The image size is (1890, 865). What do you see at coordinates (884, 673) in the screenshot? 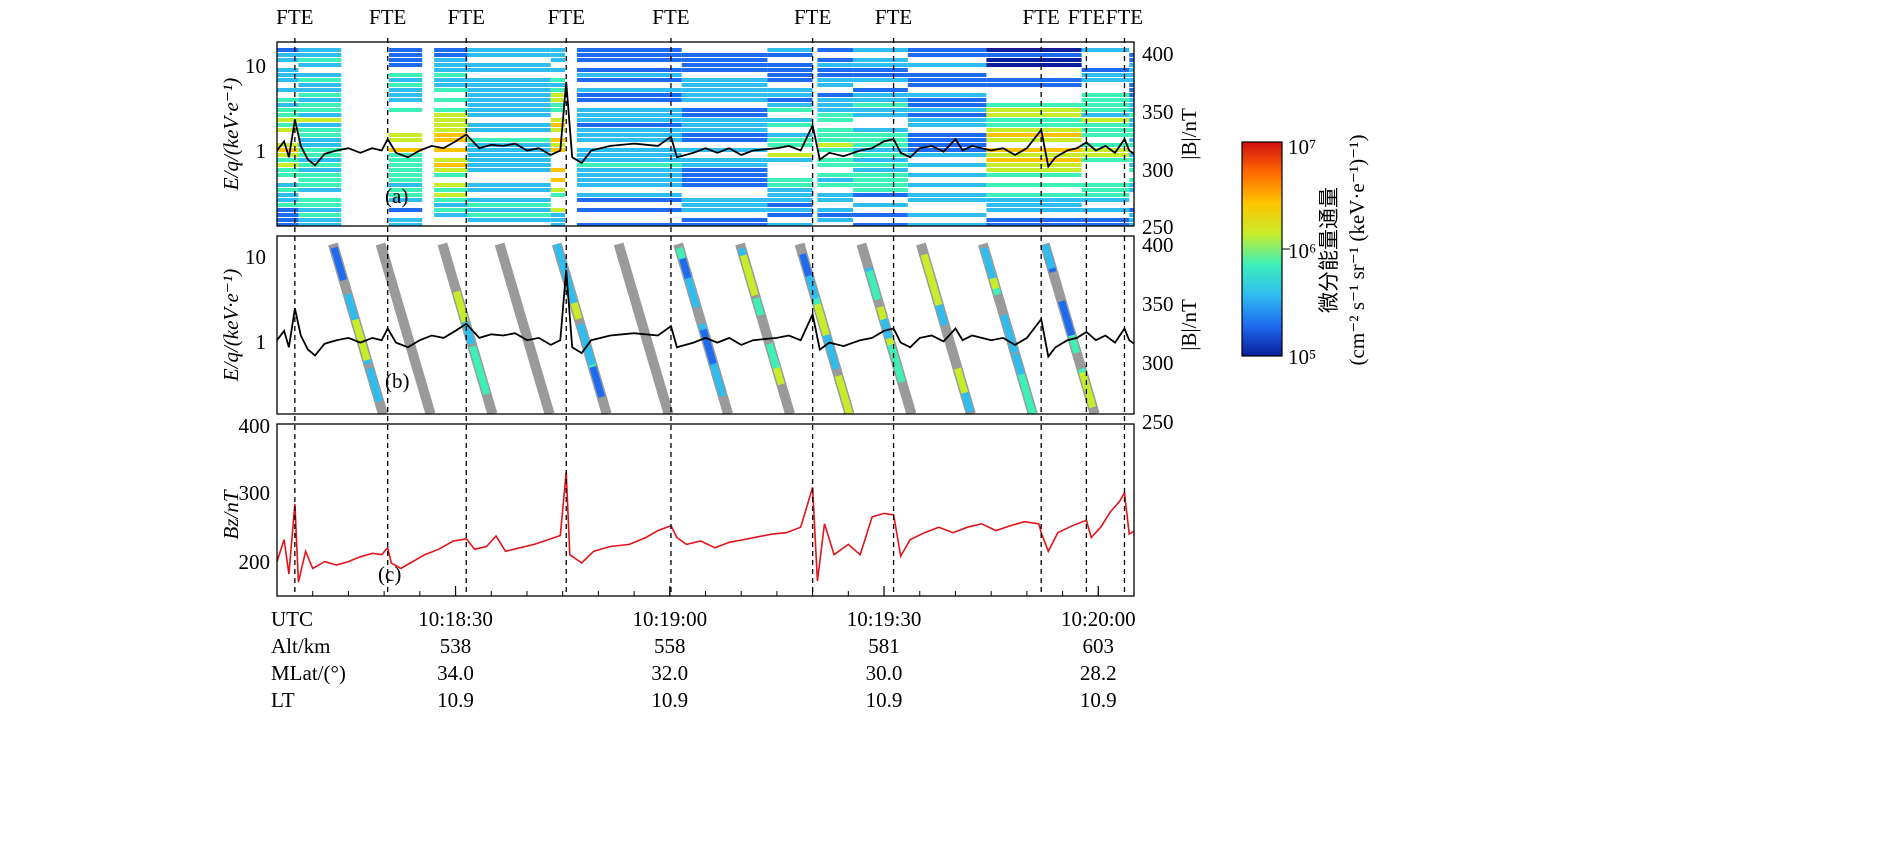
I see `table-cell: 30.0` at bounding box center [884, 673].